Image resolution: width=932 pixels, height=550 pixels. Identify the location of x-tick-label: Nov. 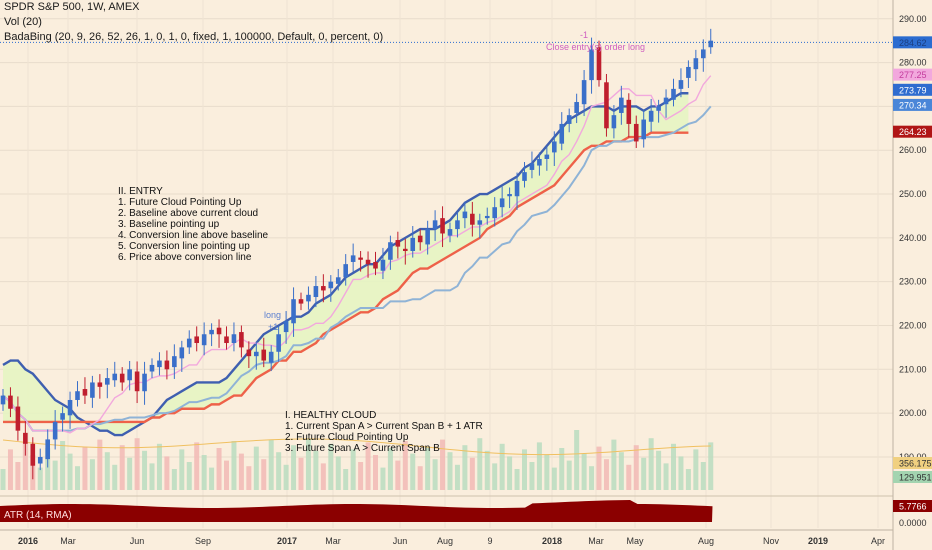
(771, 541).